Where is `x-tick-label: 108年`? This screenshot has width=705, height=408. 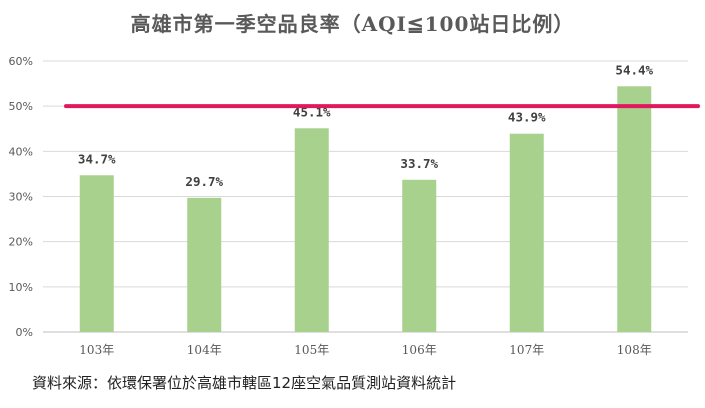
x-tick-label: 108年 is located at coordinates (634, 350).